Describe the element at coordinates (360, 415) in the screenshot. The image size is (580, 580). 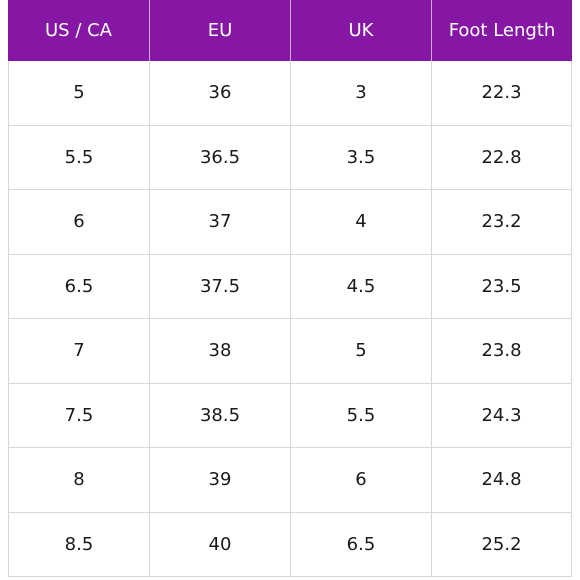
I see `cell-uk: 5.5` at that location.